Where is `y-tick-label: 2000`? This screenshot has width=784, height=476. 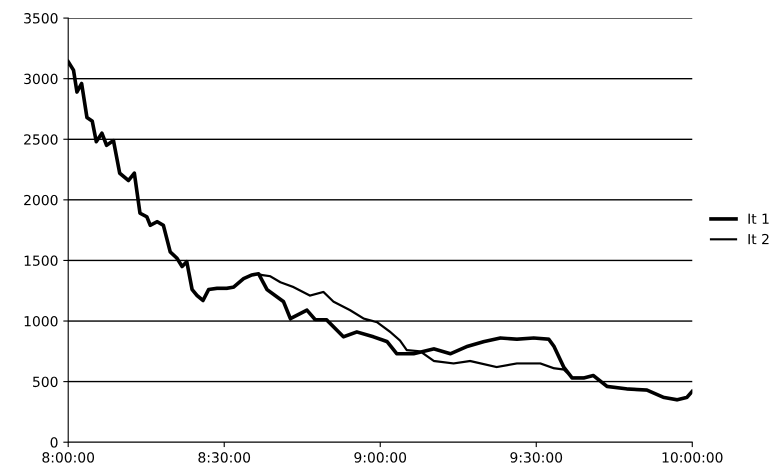
y-tick-label: 2000 is located at coordinates (41, 200).